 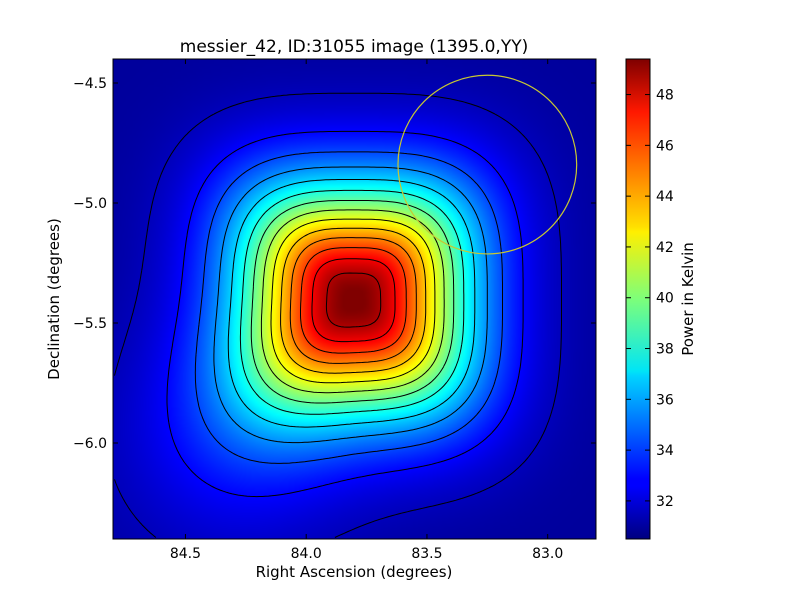 I want to click on colorbar-tick-label: 48, so click(x=665, y=96).